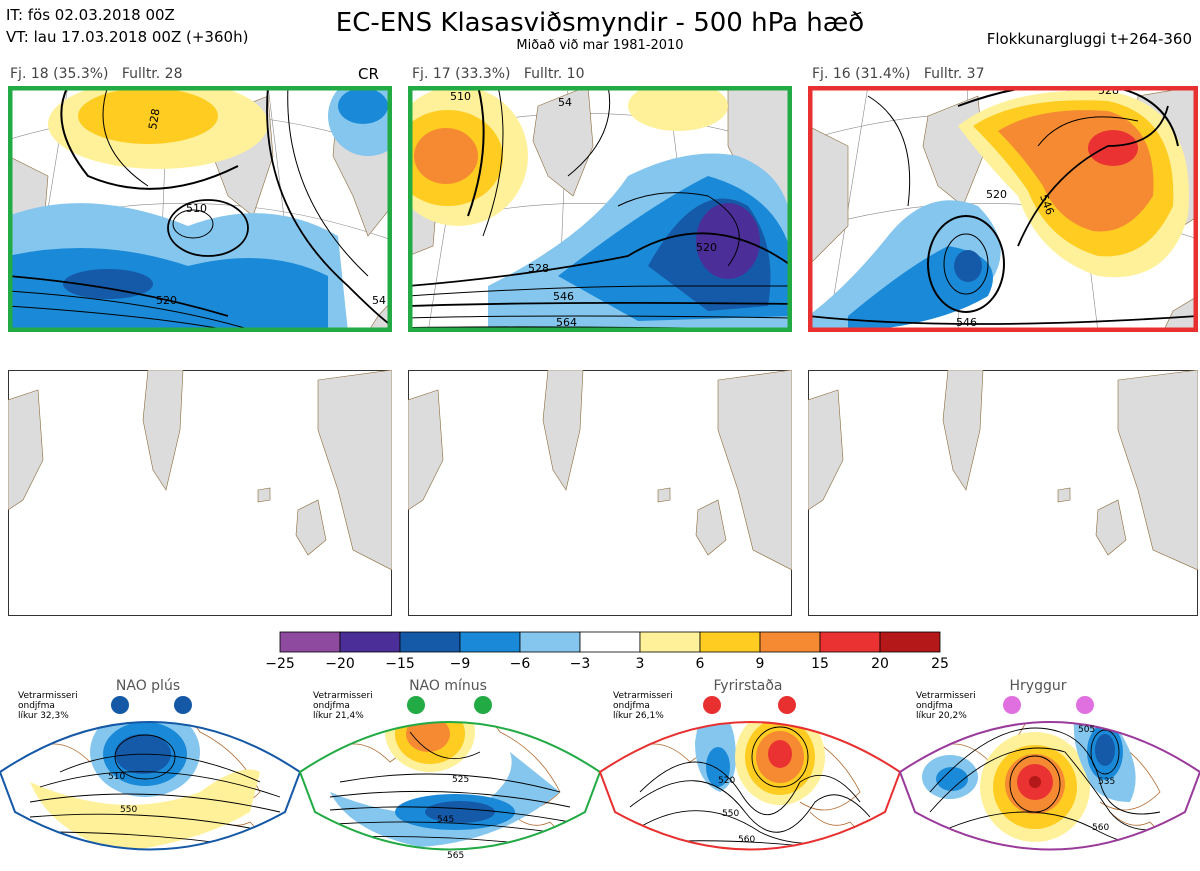  What do you see at coordinates (600, 45) in the screenshot?
I see `page-subtitle: Miðað við mar 1981-2010` at bounding box center [600, 45].